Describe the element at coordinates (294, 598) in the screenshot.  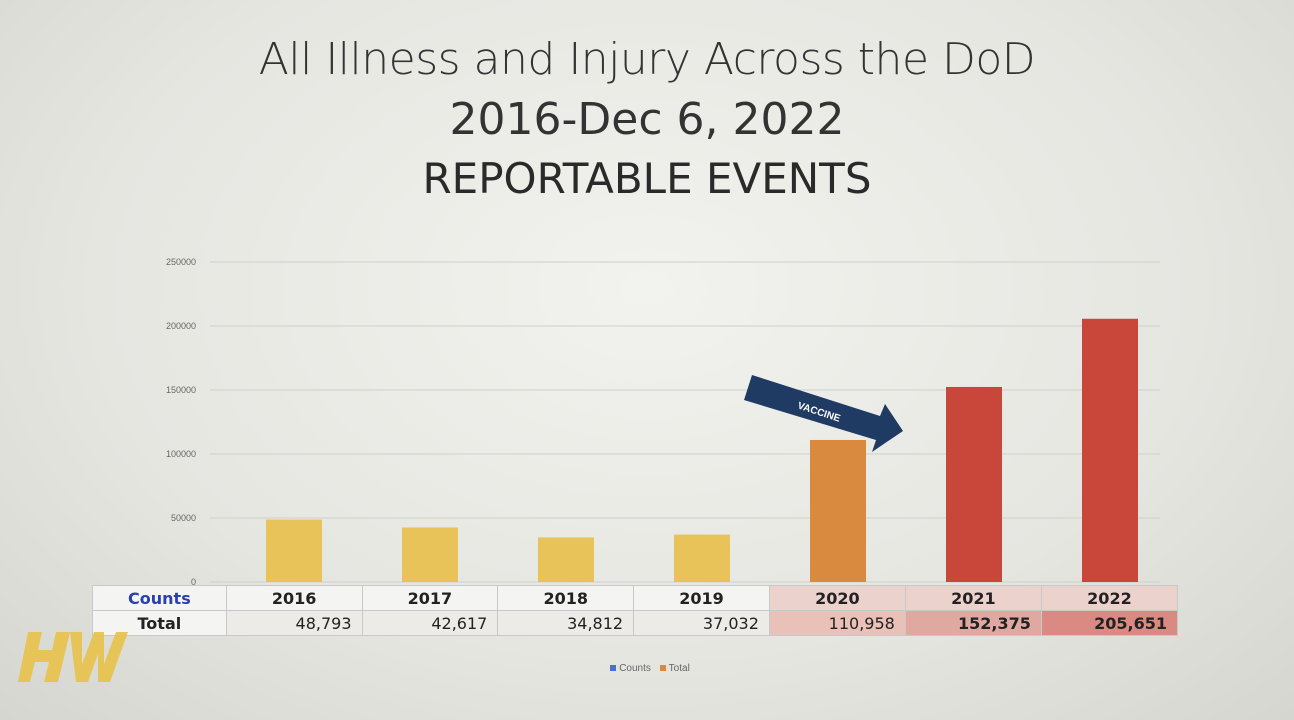
I see `year-cell-2016: 2016` at that location.